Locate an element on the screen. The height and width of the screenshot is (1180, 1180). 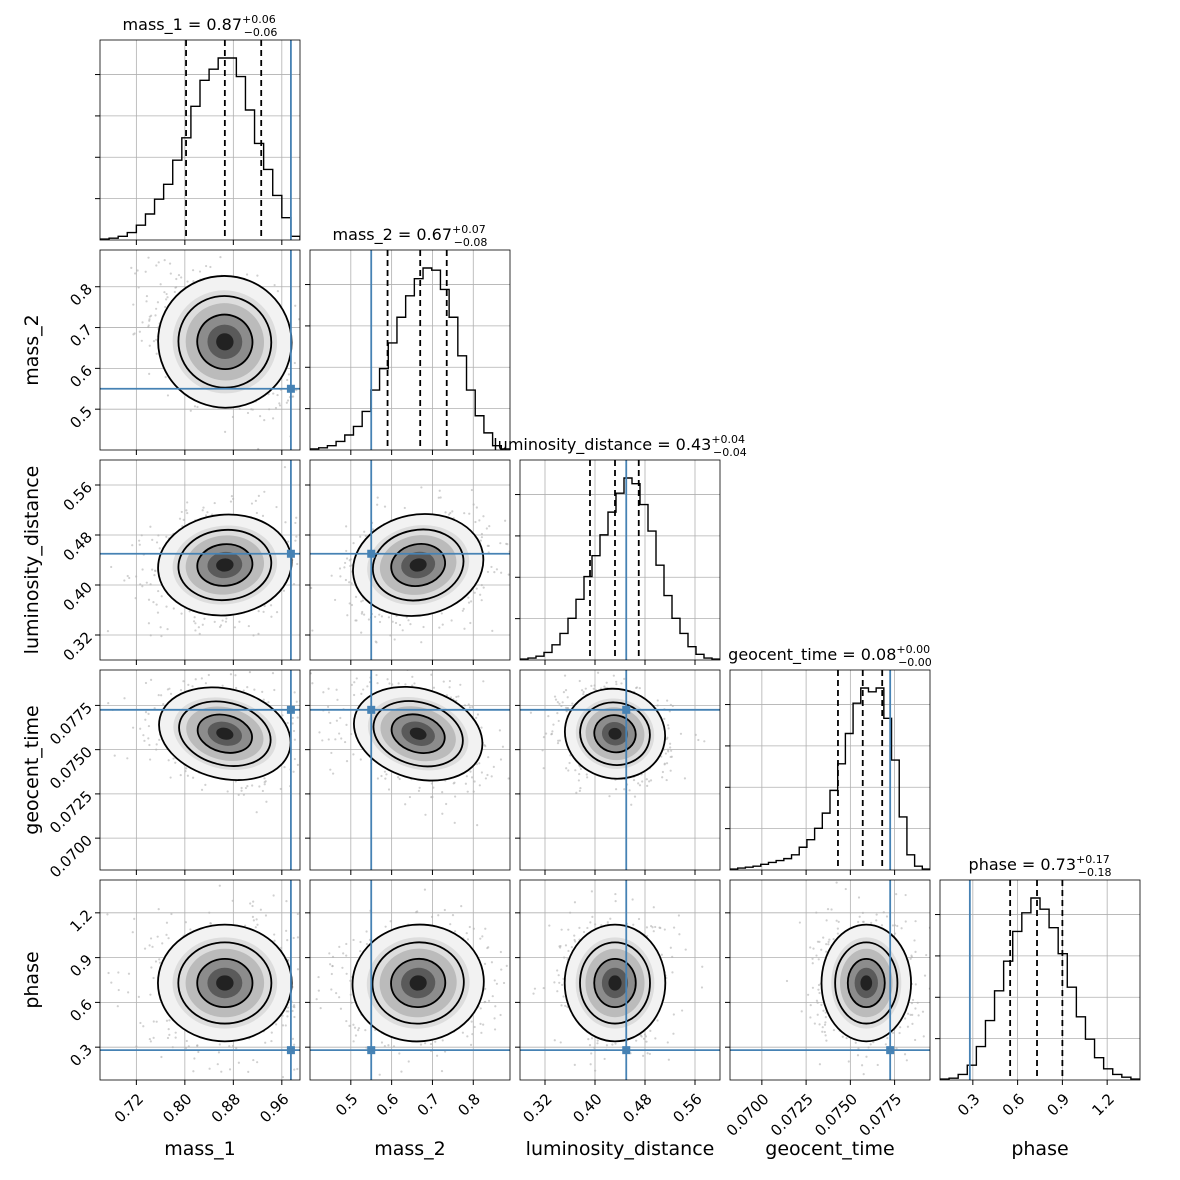
panel-title-mass_1: mass_1 = 0.87+0.06 −0.06 is located at coordinates (200, 26).